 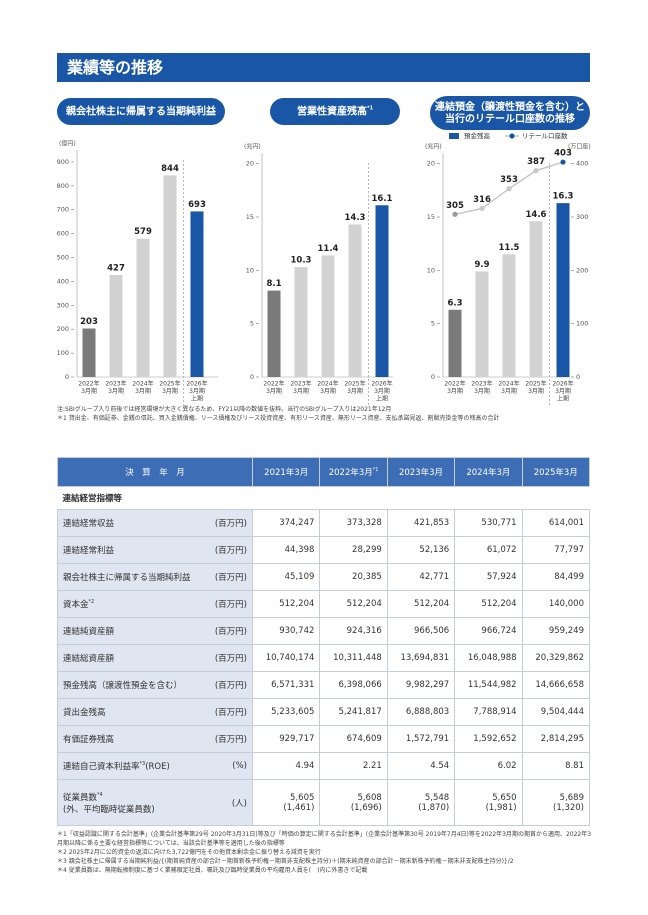 I want to click on header-text: 2023年3月, so click(x=420, y=473).